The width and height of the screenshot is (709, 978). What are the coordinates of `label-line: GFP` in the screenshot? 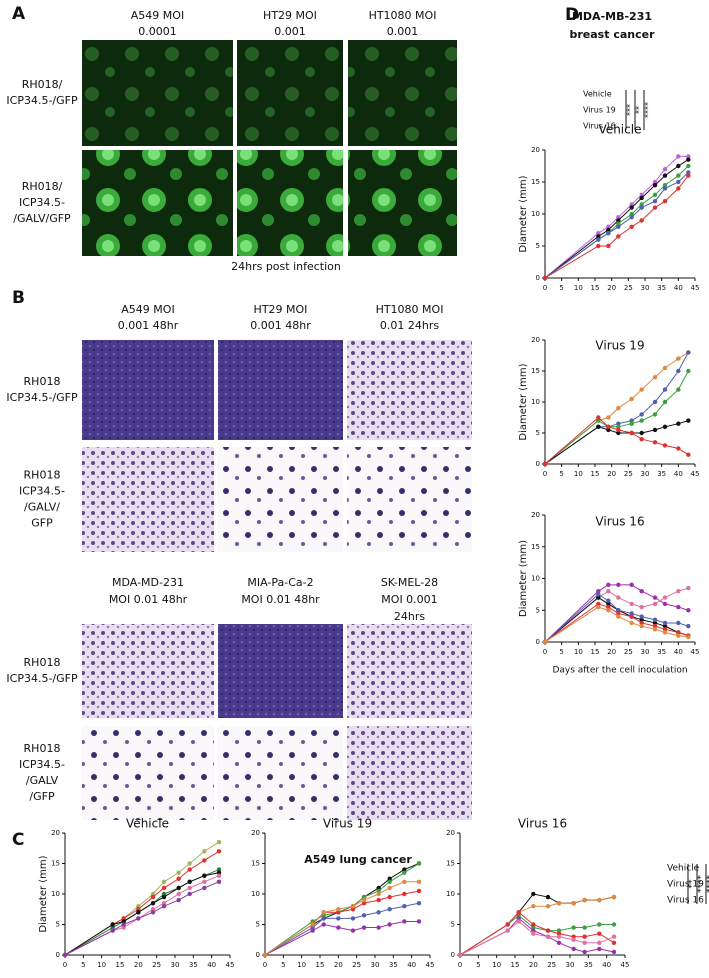 It's located at (42, 523).